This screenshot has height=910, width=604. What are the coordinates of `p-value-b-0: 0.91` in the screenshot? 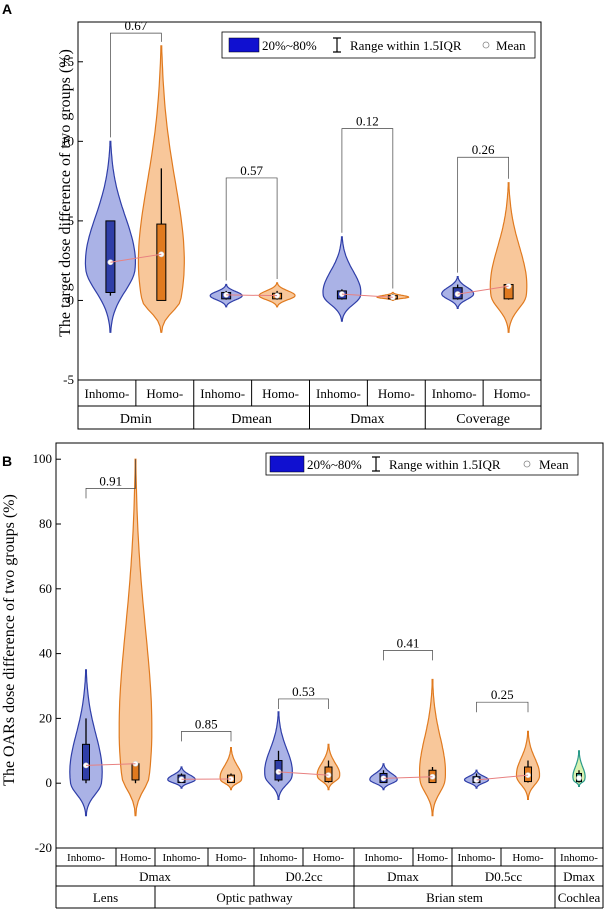 It's located at (110, 480).